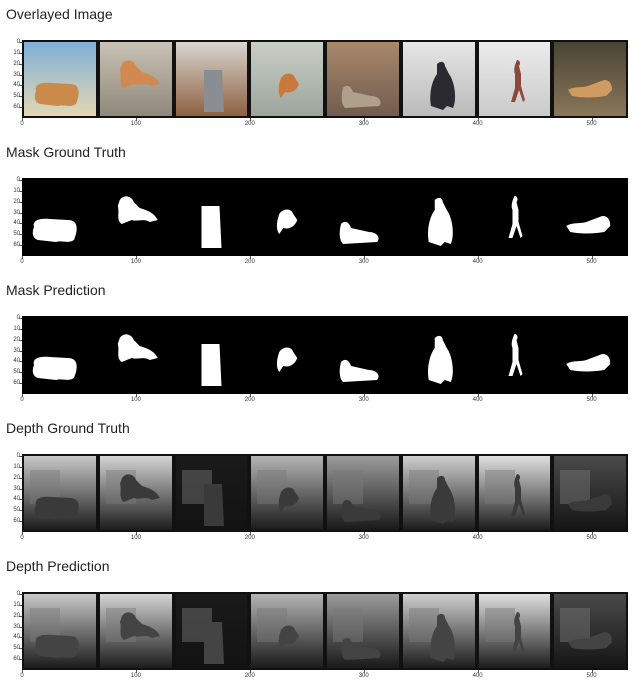  What do you see at coordinates (68, 428) in the screenshot?
I see `panel-title: Depth Ground Truth` at bounding box center [68, 428].